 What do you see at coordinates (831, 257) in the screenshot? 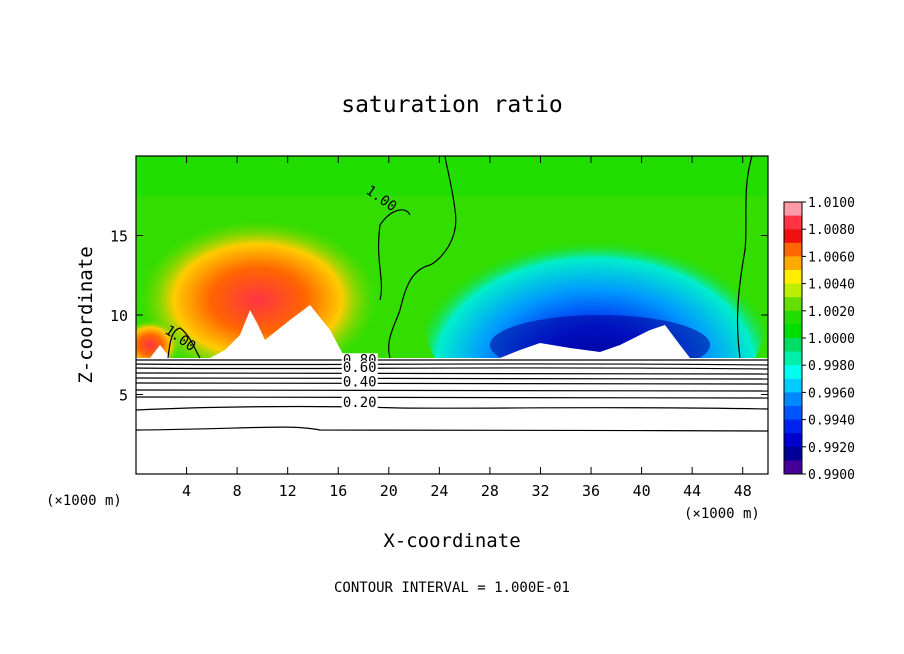
I see `colorbar-tick-label: 1.0060` at bounding box center [831, 257].